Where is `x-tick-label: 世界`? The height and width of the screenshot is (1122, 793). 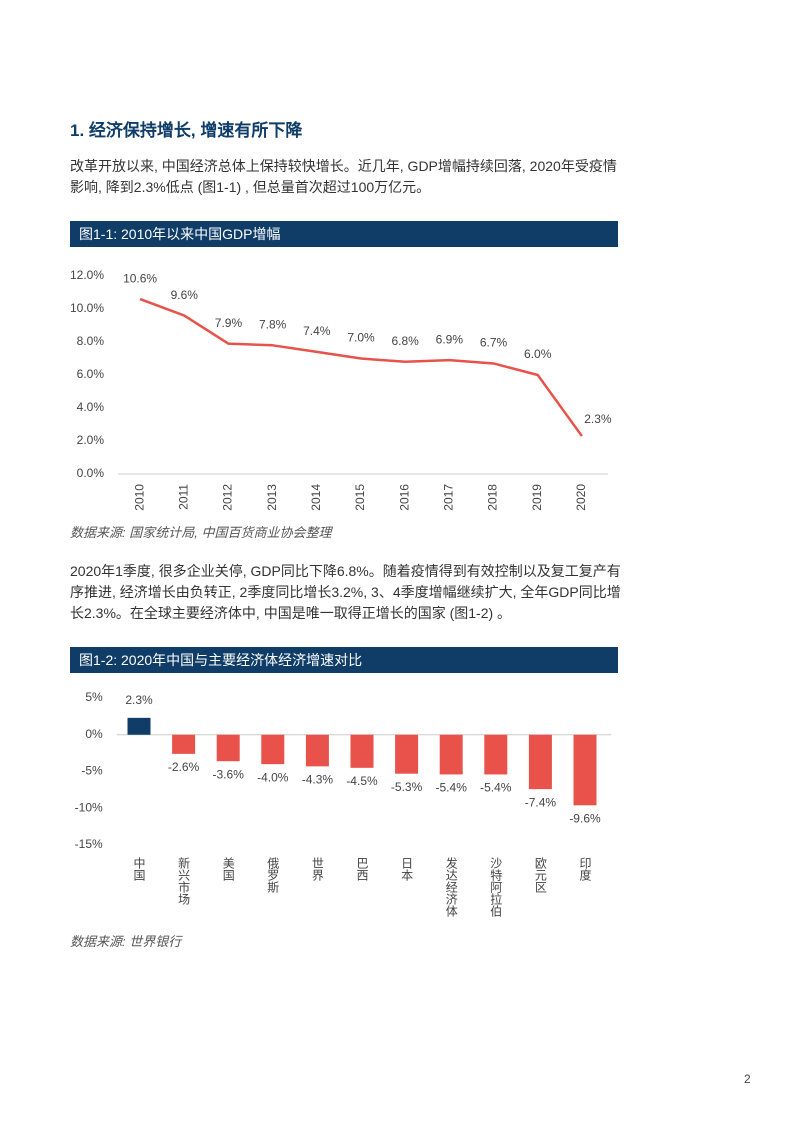
x-tick-label: 世界 is located at coordinates (317, 869).